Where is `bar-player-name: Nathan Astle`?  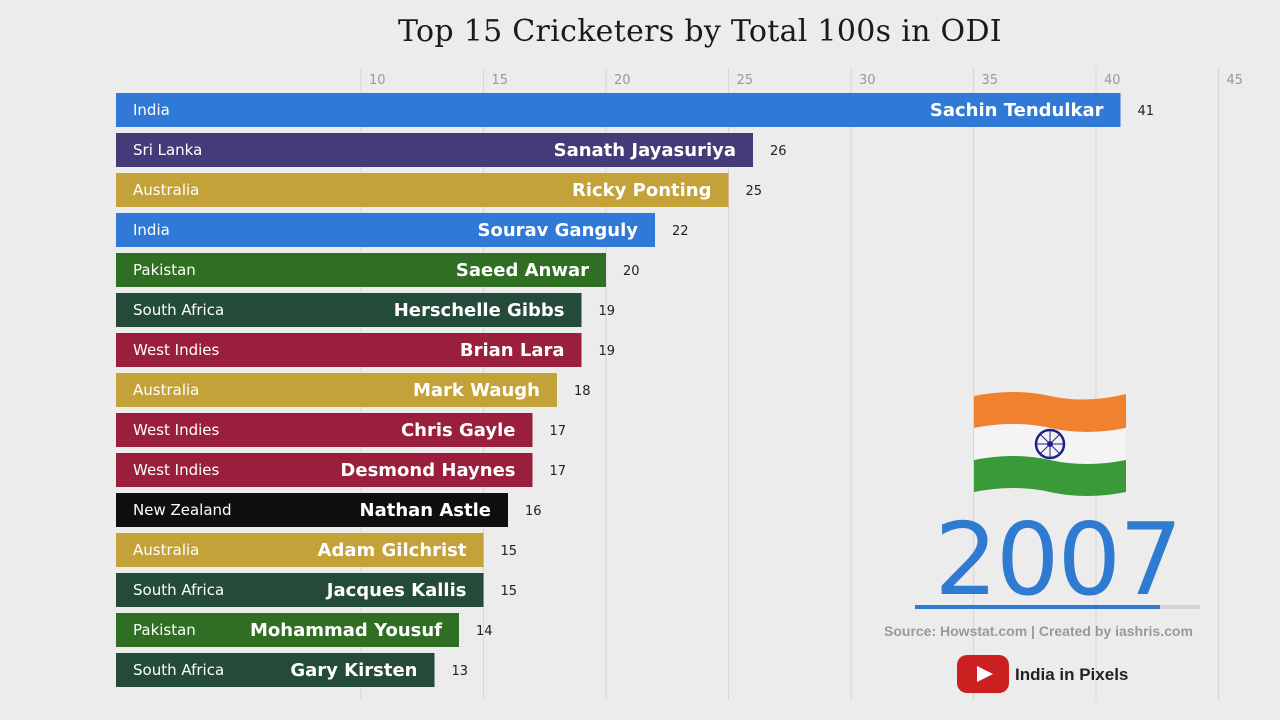
bar-player-name: Nathan Astle is located at coordinates (425, 510).